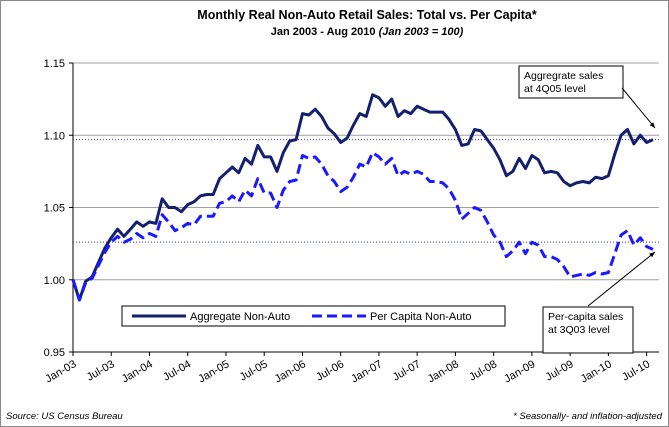  Describe the element at coordinates (54, 64) in the screenshot. I see `y-tick-label: 1.15` at that location.